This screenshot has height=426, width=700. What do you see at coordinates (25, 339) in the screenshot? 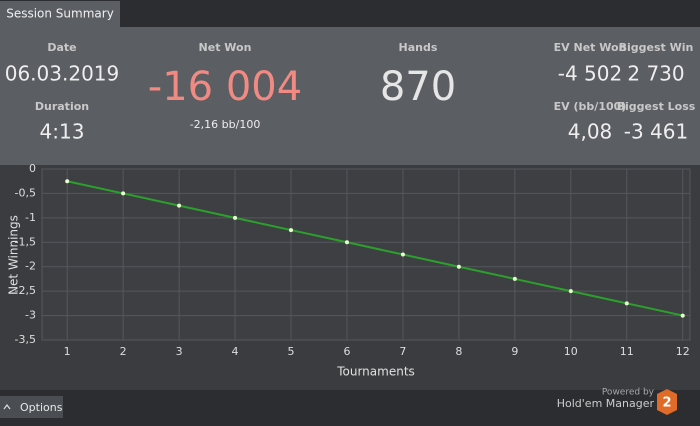
I see `y-tick-label: -3,5` at bounding box center [25, 339].